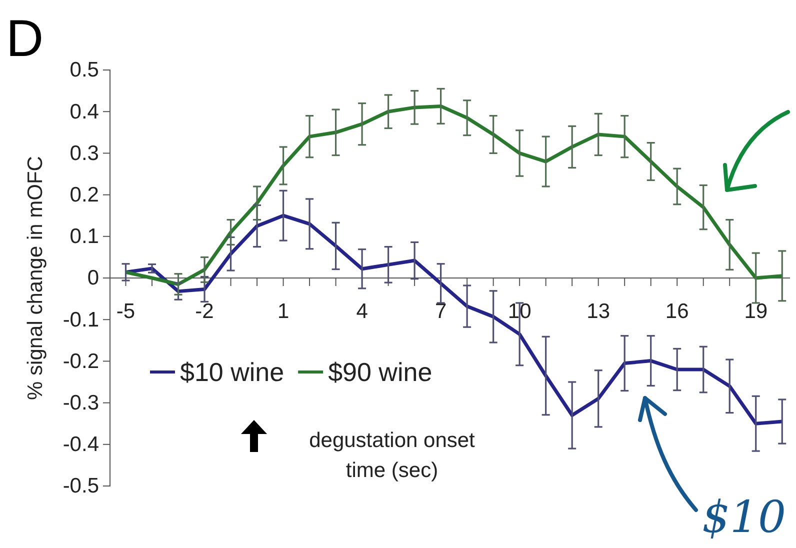 The image size is (796, 548). What do you see at coordinates (80, 403) in the screenshot?
I see `y-tick-label: -0.3` at bounding box center [80, 403].